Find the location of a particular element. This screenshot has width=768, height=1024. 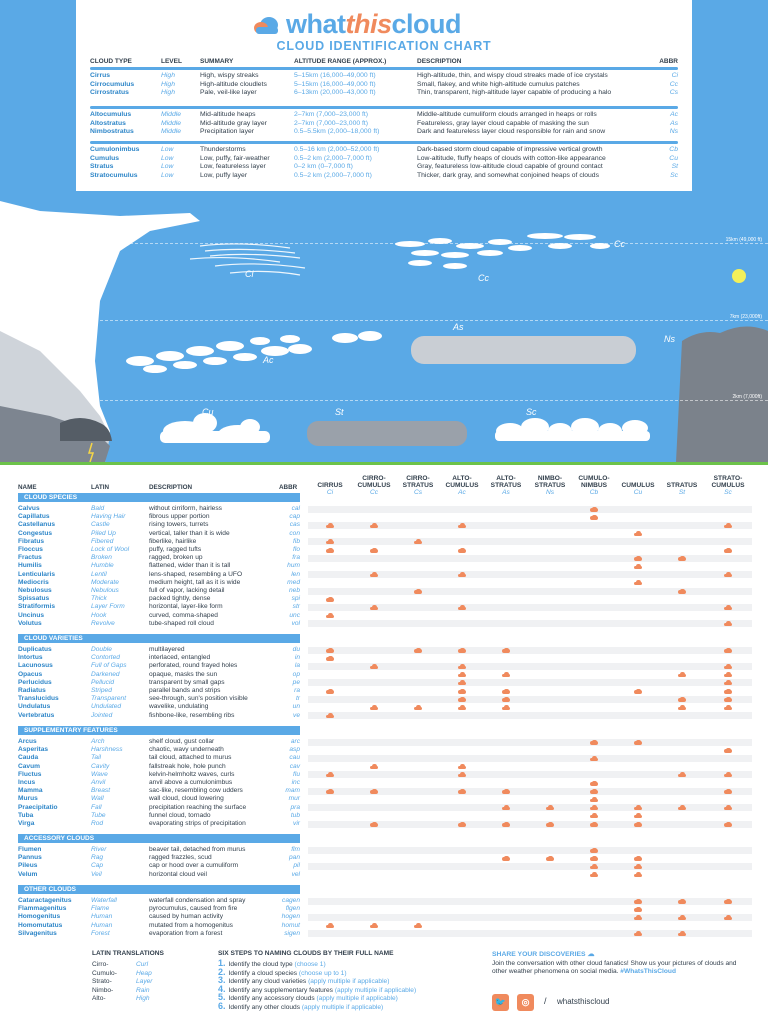

cloud-abbr: vel is located at coordinates (295, 874).